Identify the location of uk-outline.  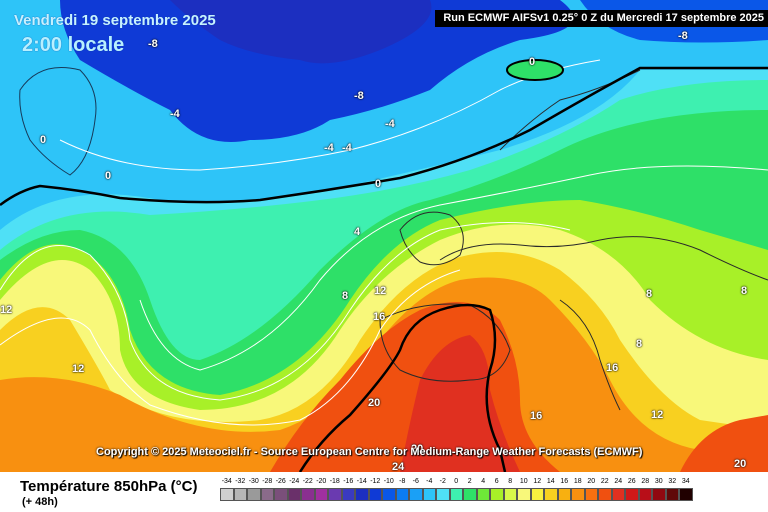
(431, 238).